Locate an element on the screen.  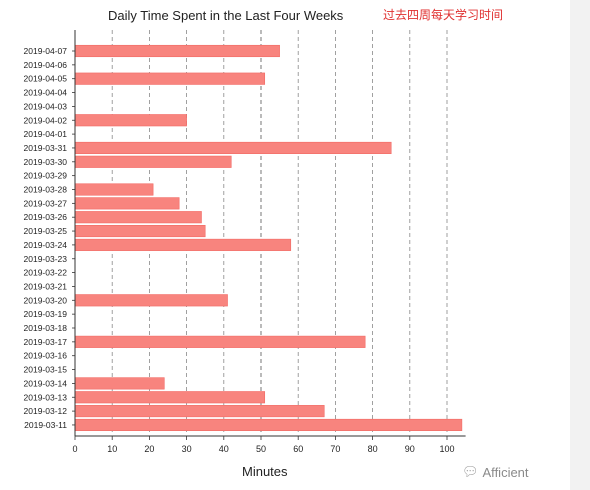
x-tick-label: 20 is located at coordinates (149, 449).